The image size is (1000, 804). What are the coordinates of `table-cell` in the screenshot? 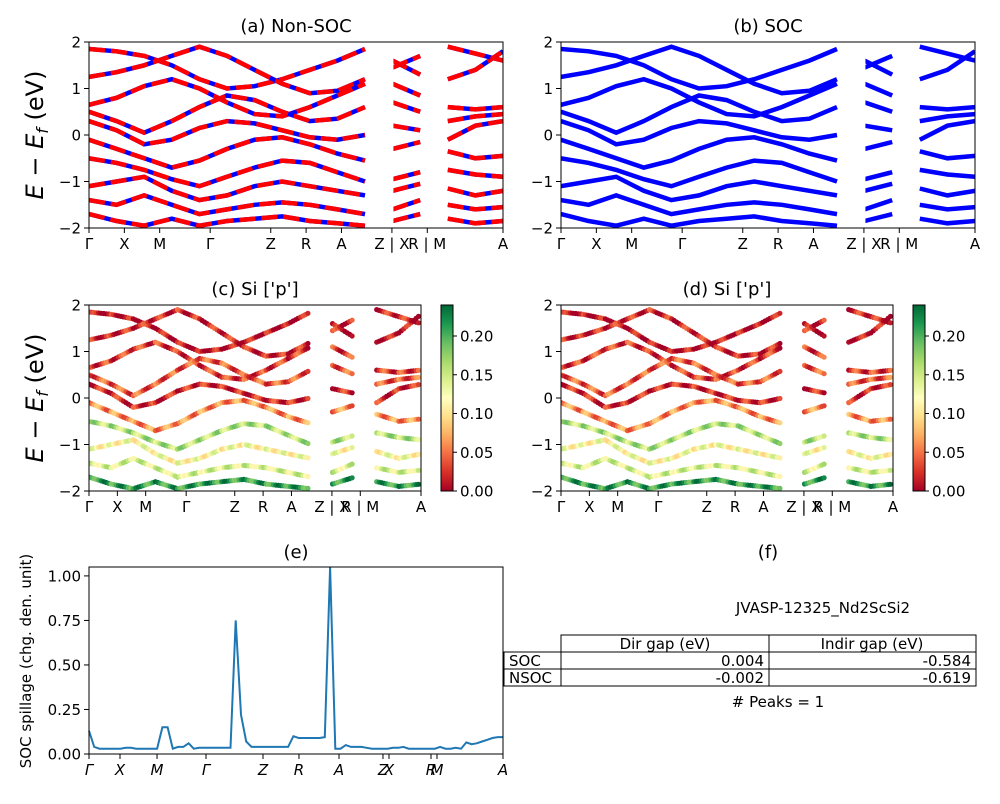 It's located at (872, 677).